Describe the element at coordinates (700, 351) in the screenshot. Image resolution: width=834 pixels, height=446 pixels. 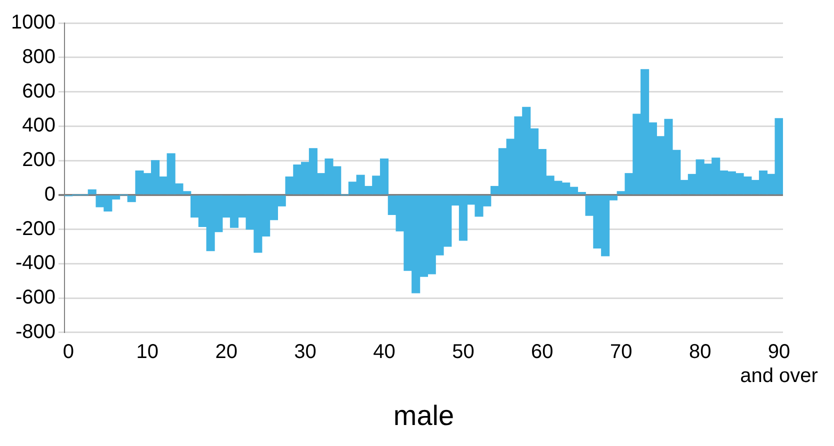
I see `x-tick-label: 80` at that location.